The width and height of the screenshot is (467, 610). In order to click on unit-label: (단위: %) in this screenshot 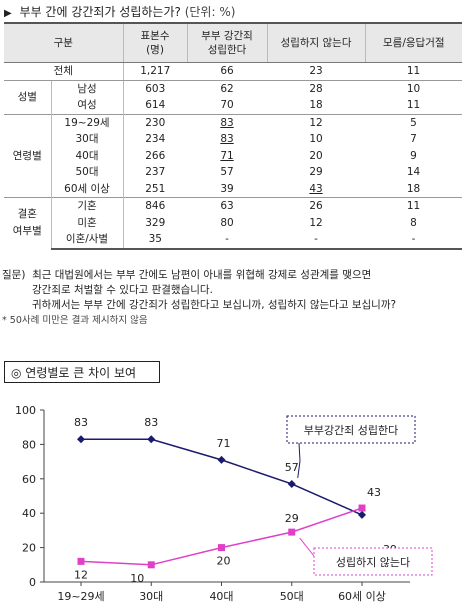, I will do `click(210, 12)`.